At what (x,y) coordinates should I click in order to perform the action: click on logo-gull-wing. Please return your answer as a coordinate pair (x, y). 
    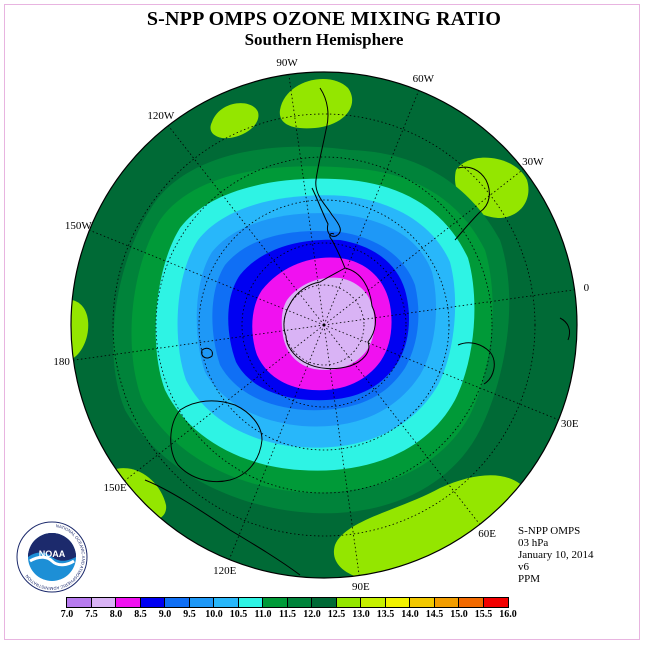
    Looking at the image, I should click on (52, 561).